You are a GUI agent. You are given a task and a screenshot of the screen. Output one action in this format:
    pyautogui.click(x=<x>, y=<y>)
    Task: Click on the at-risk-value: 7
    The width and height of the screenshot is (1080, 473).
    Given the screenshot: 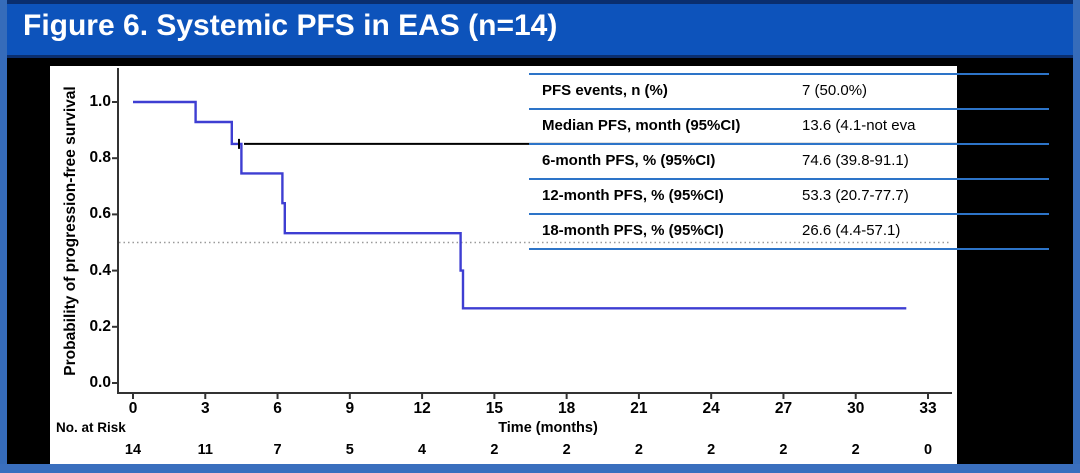 What is the action you would take?
    pyautogui.click(x=277, y=450)
    